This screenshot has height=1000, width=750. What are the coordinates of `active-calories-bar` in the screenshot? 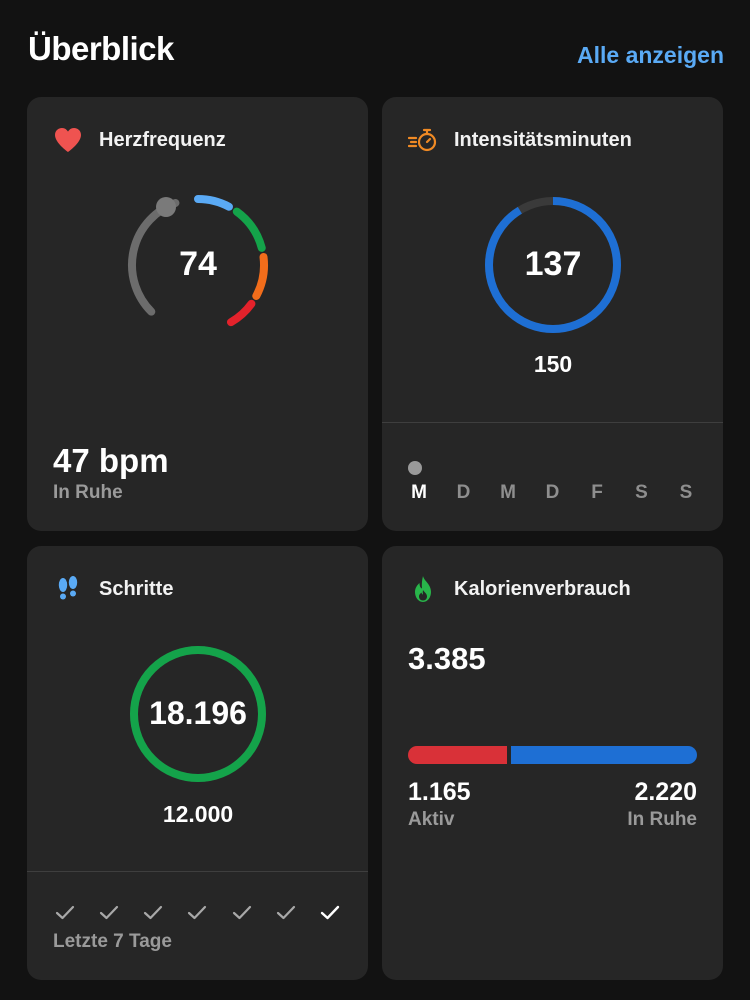 It's located at (457, 755).